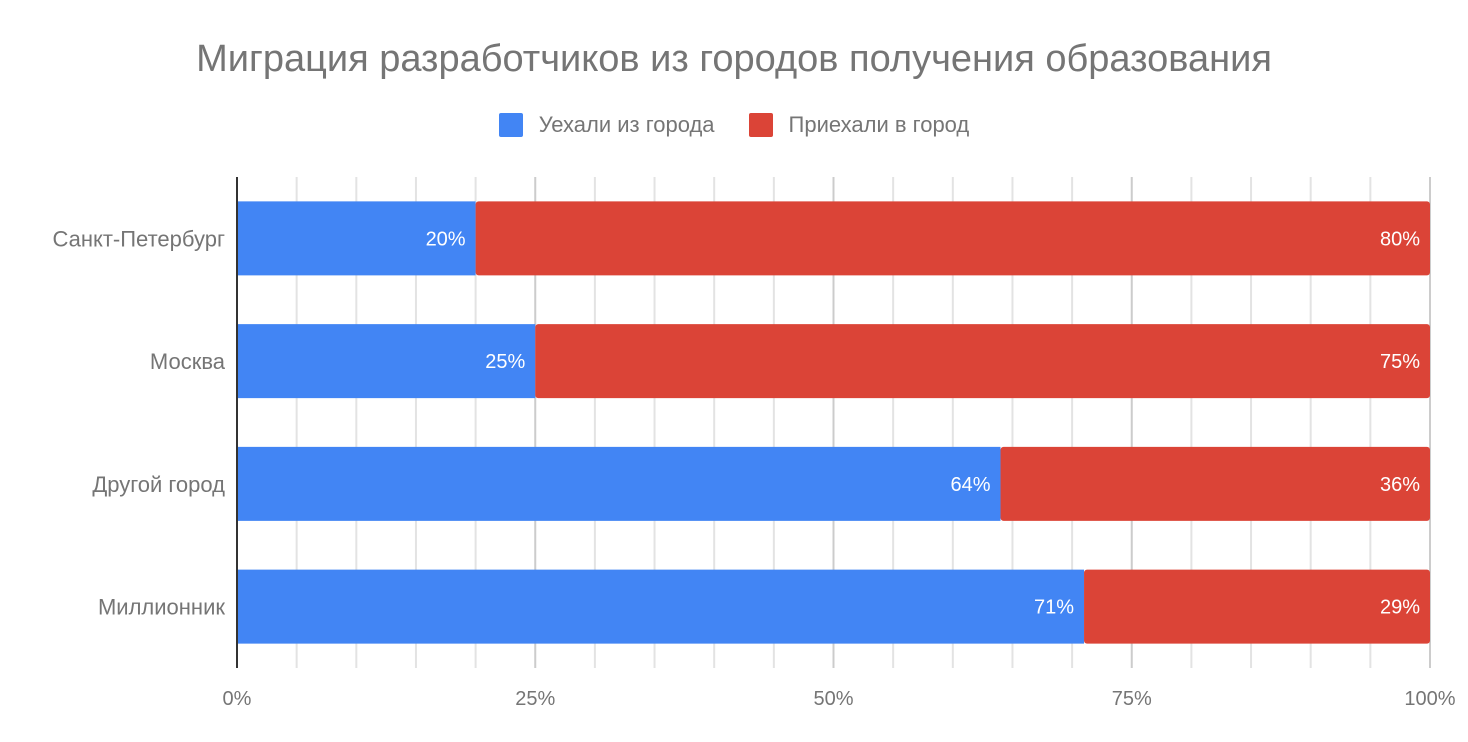 This screenshot has height=742, width=1468. Describe the element at coordinates (1400, 362) in the screenshot. I see `data-label: 75%` at that location.